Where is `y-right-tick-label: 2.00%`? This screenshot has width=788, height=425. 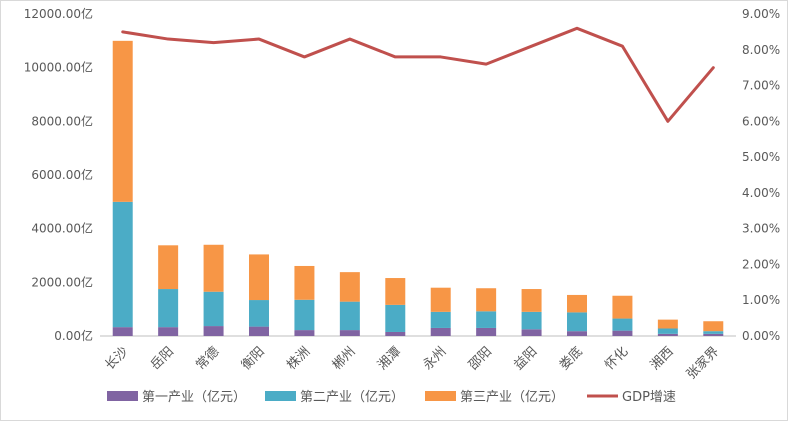
y-right-tick-label: 2.00% is located at coordinates (761, 264).